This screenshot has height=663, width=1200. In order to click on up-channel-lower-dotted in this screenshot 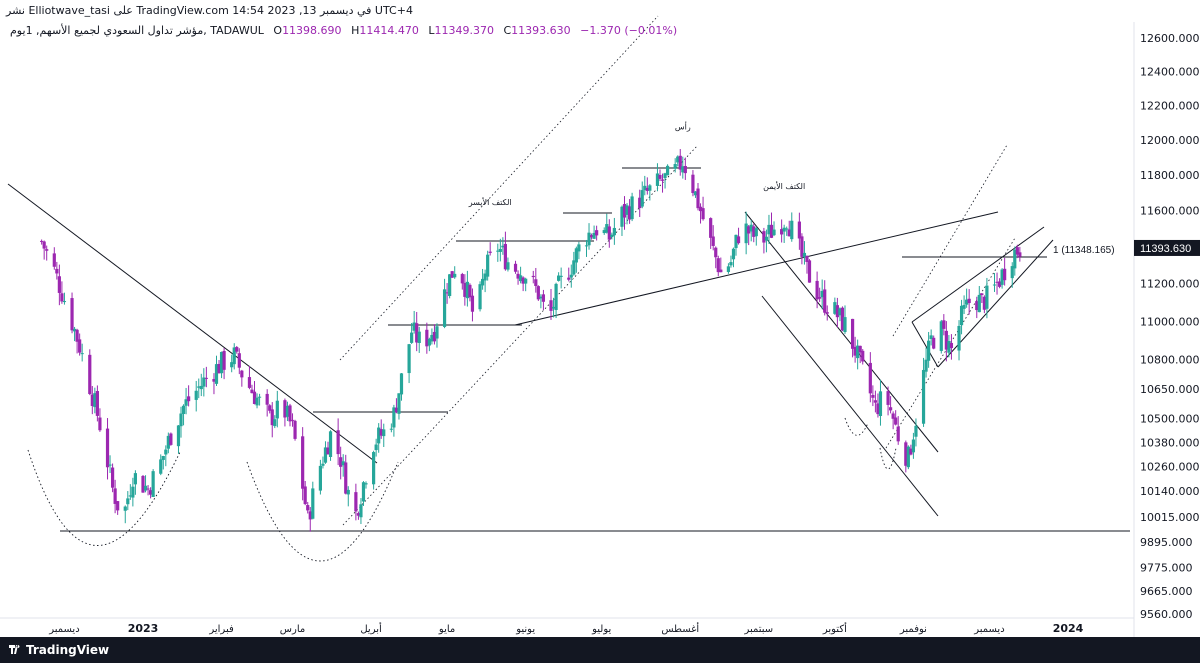, I will do `click(950, 343)`.